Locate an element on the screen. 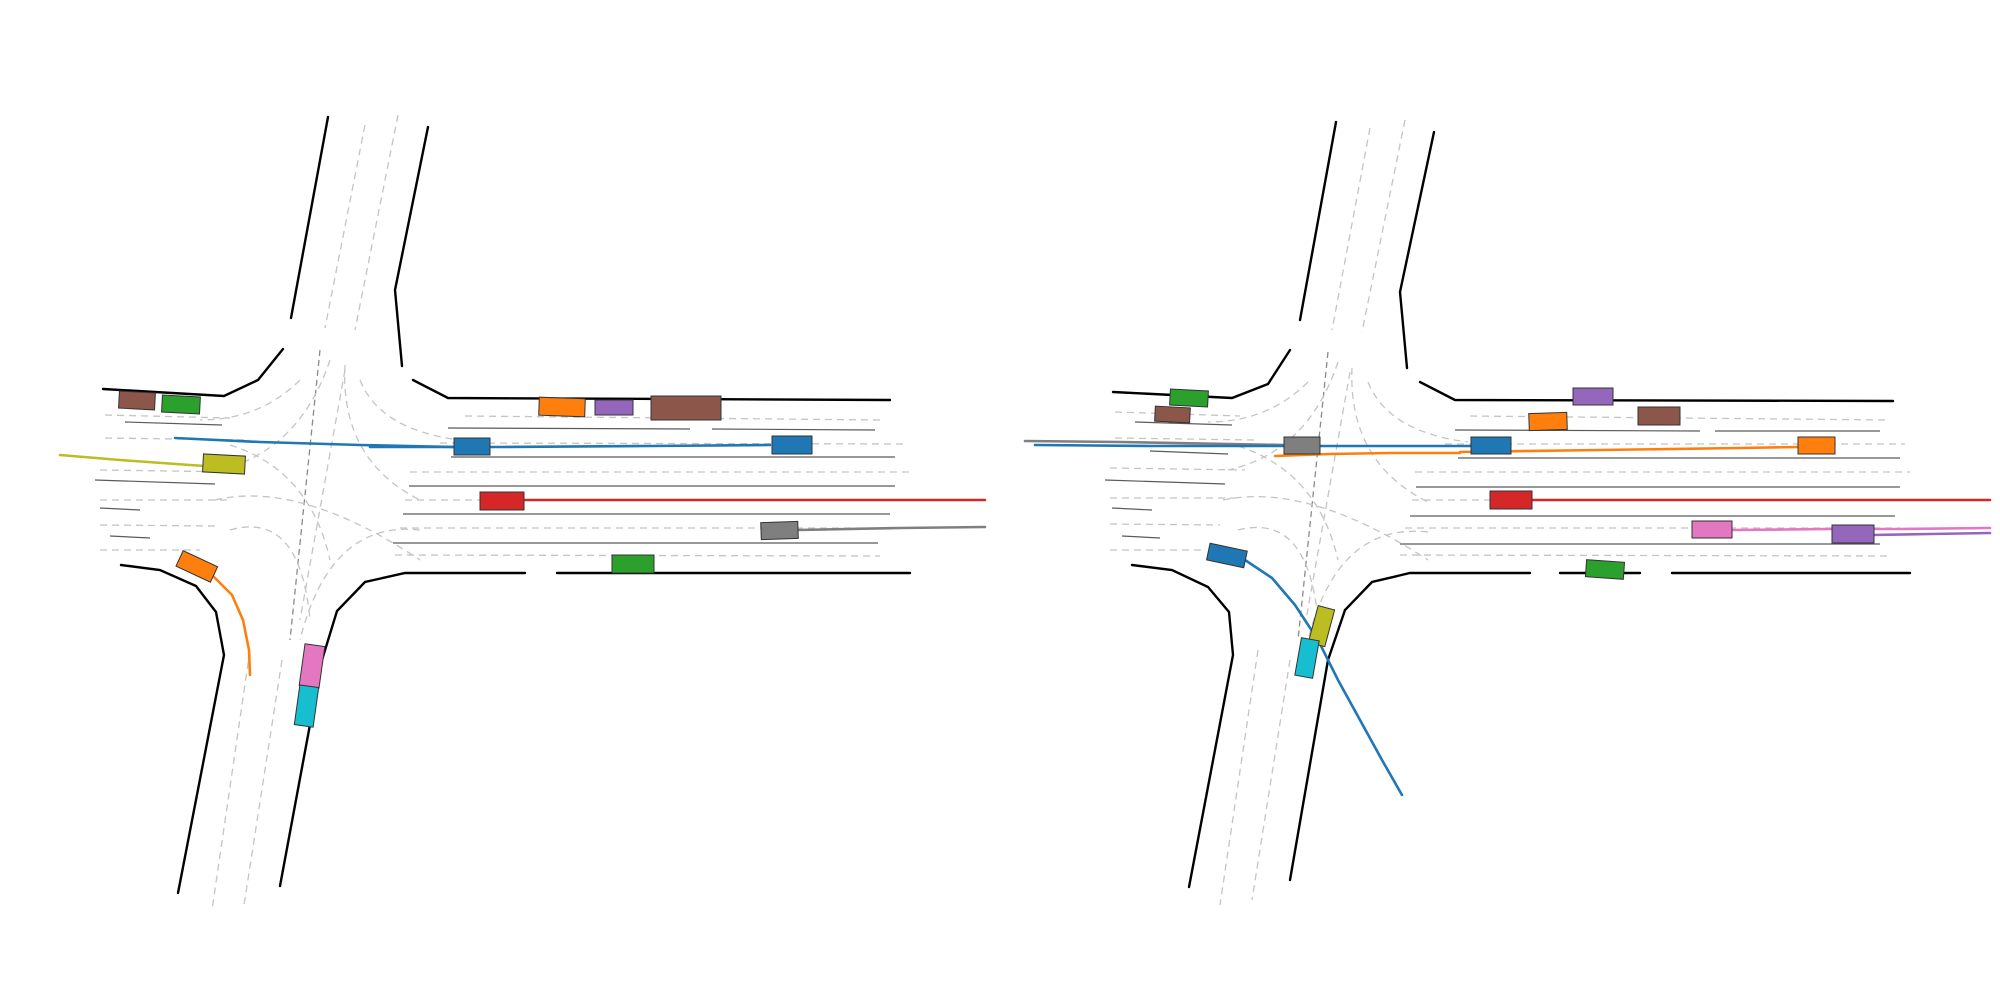 This screenshot has height=1000, width=2000. trajectory-olive is located at coordinates (132, 460).